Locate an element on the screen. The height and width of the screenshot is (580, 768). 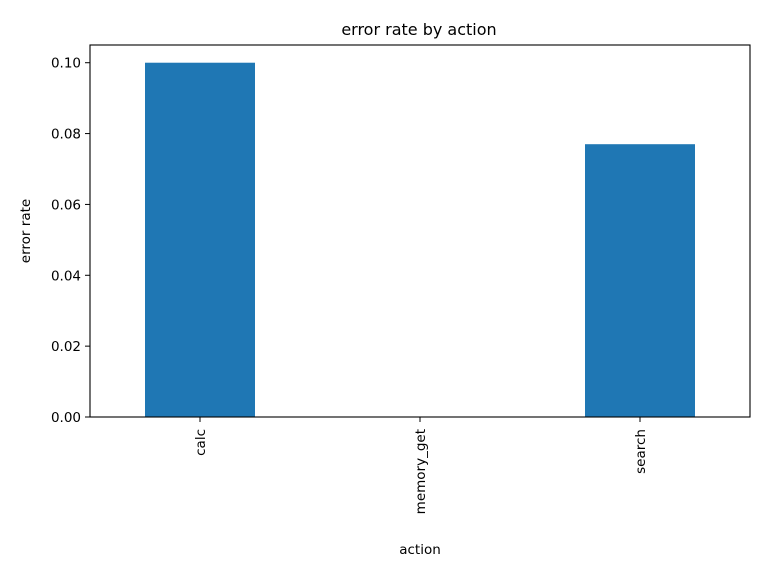
y-axis-title: error rate is located at coordinates (26, 231).